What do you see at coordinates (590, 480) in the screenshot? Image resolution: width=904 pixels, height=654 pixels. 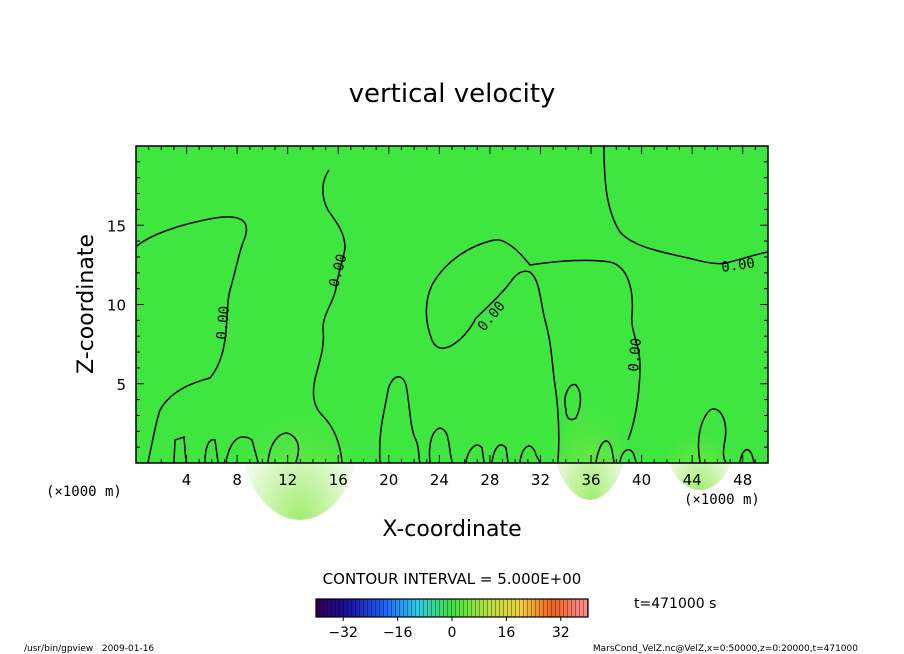 I see `x-tick-label: 36` at bounding box center [590, 480].